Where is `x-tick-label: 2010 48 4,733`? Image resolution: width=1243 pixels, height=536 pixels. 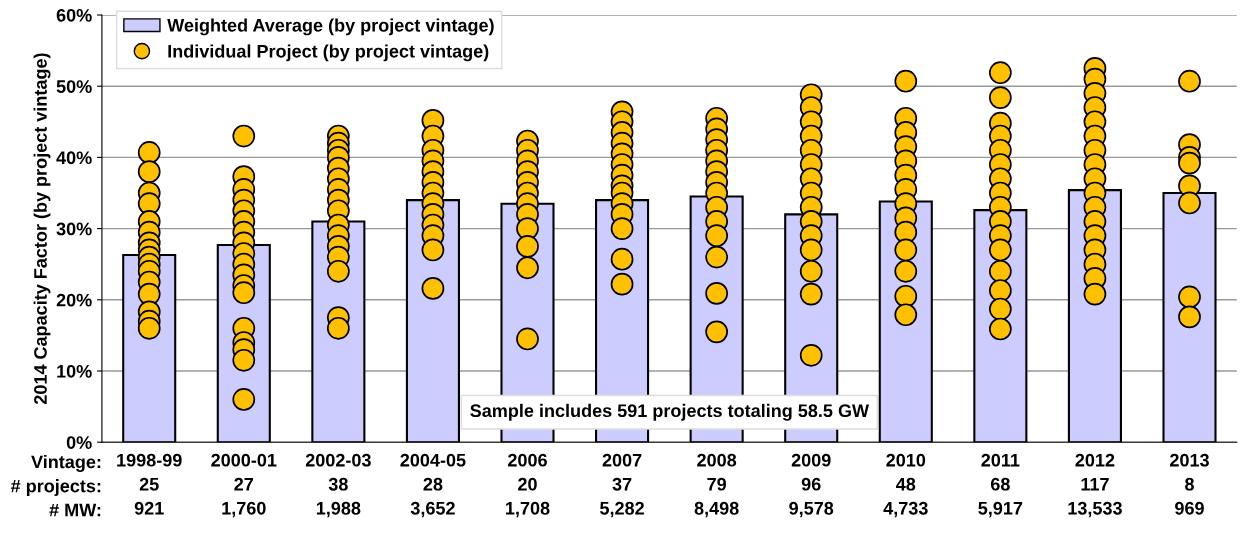
x-tick-label: 2010 48 4,733 is located at coordinates (905, 485).